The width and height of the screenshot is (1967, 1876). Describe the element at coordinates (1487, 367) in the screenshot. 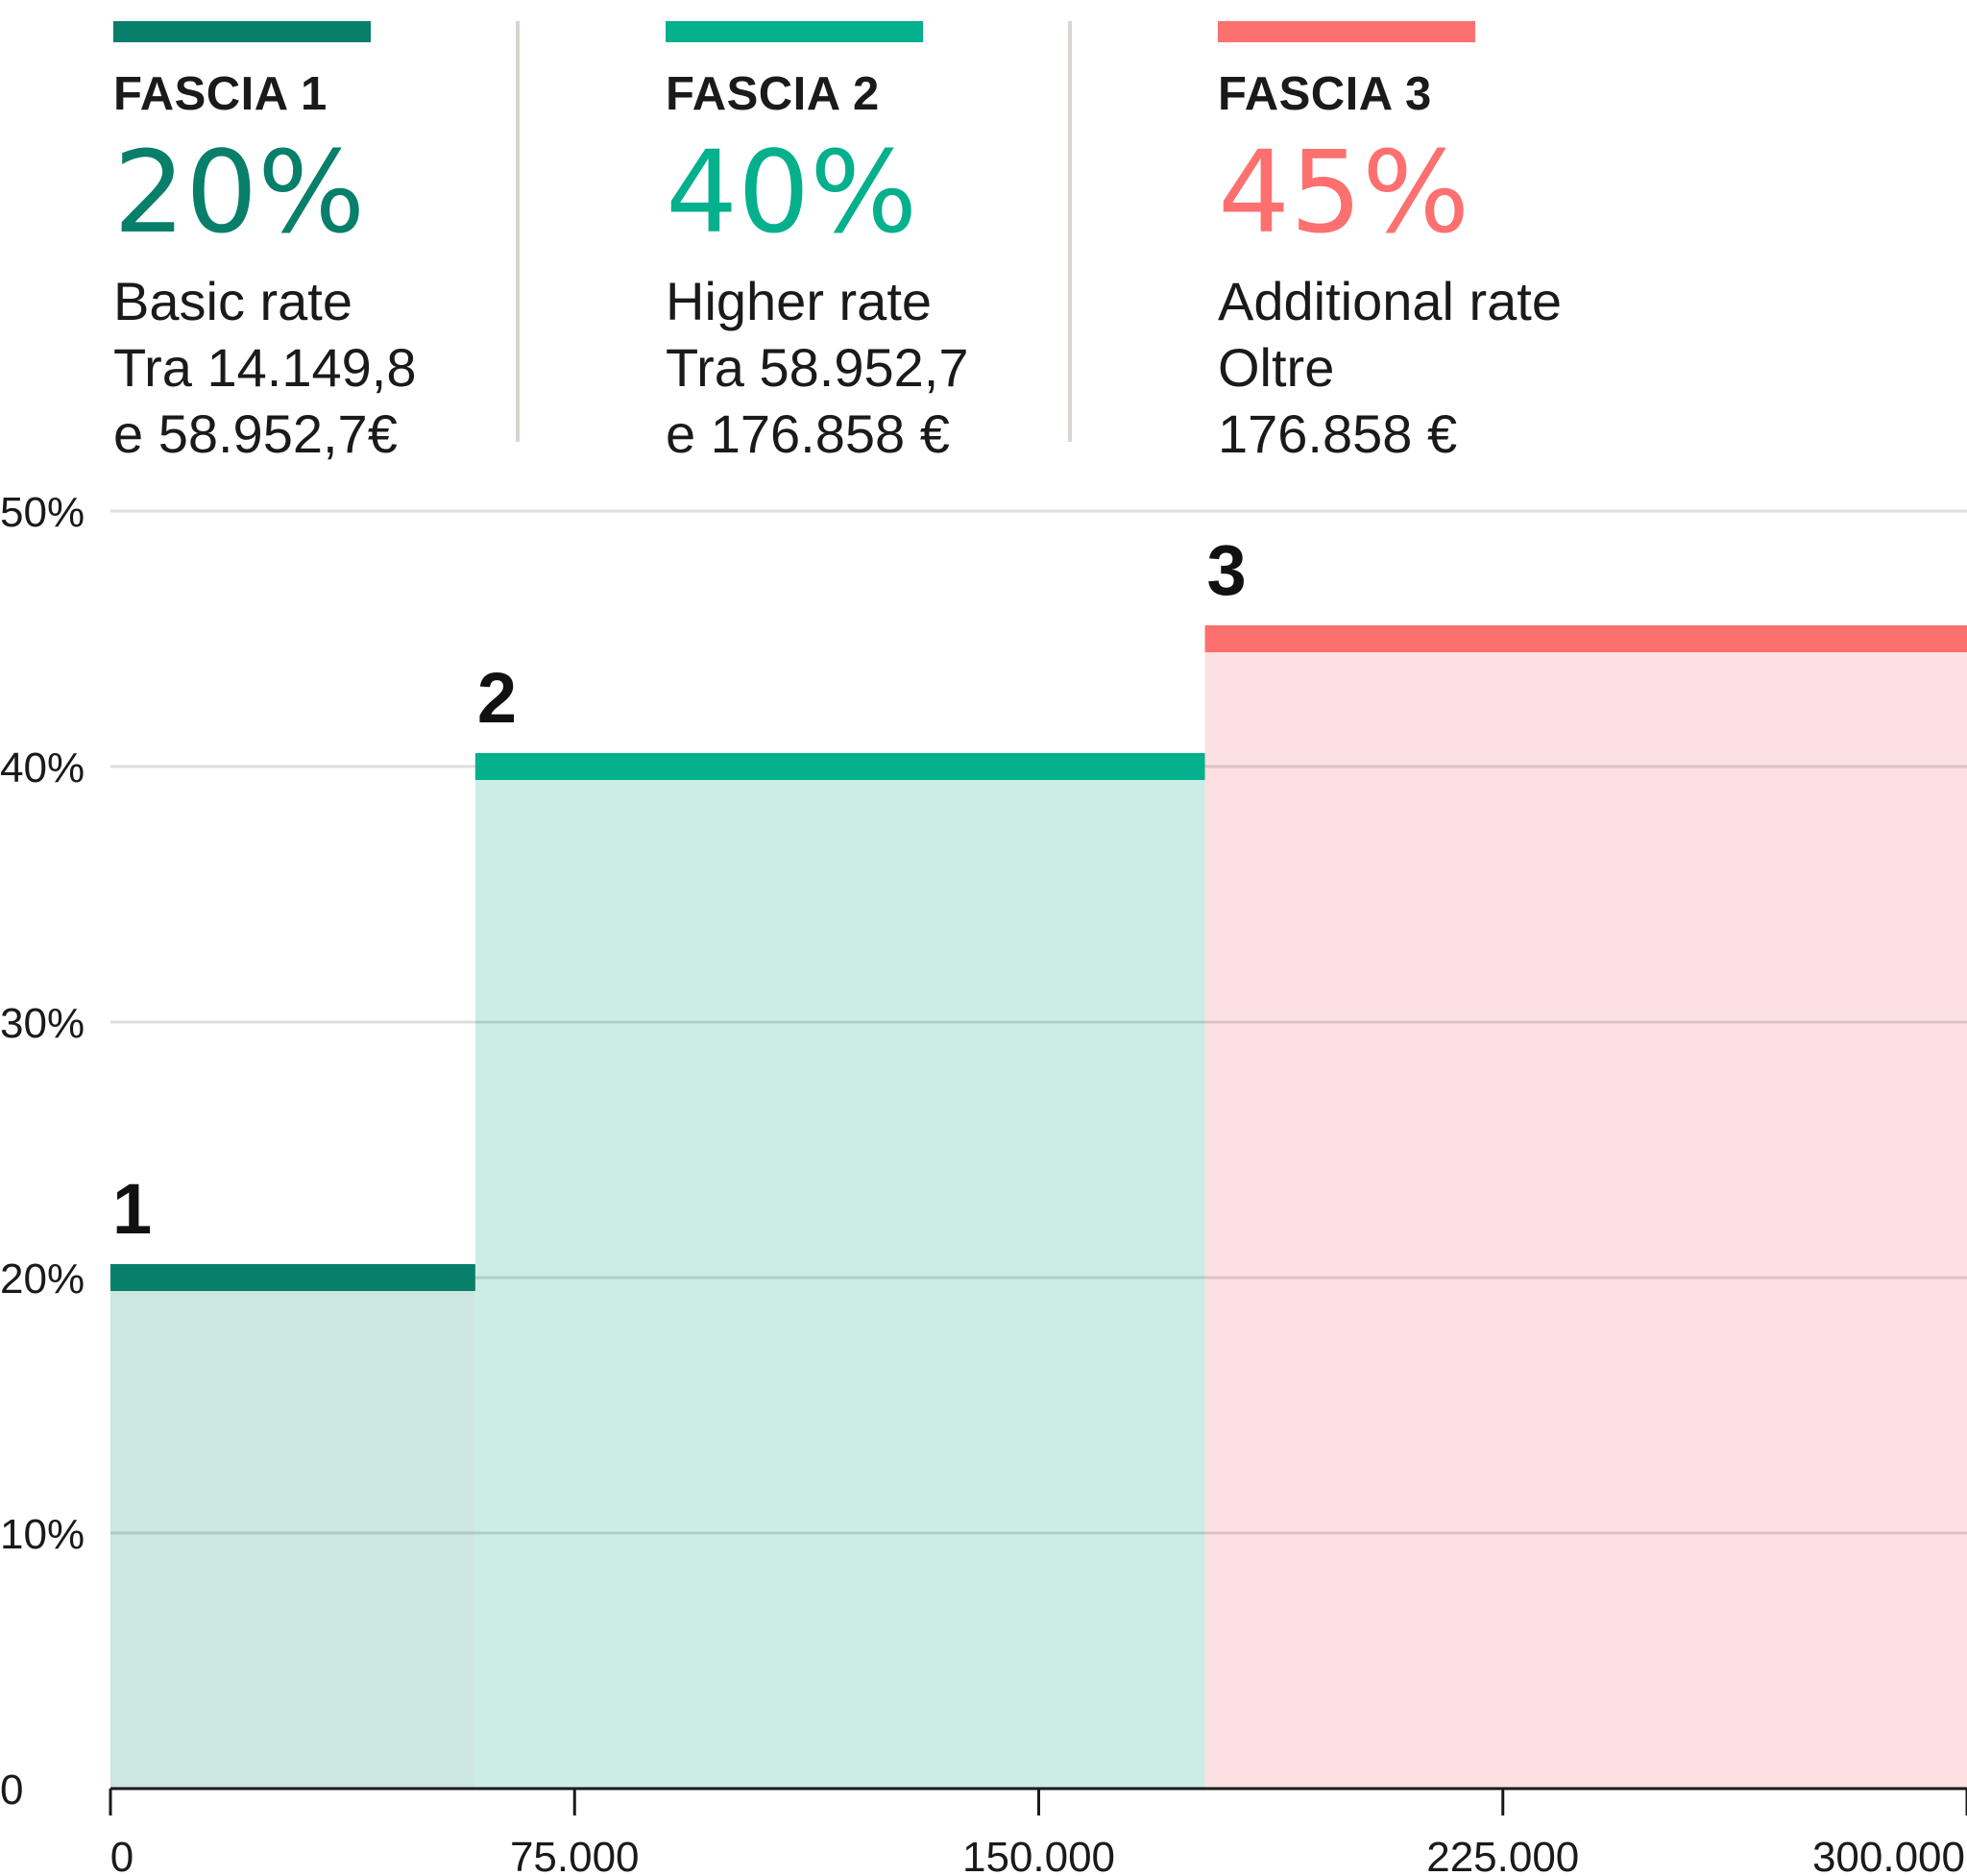

I see `band-3-description: Additional rate Oltre 176.858 €` at that location.